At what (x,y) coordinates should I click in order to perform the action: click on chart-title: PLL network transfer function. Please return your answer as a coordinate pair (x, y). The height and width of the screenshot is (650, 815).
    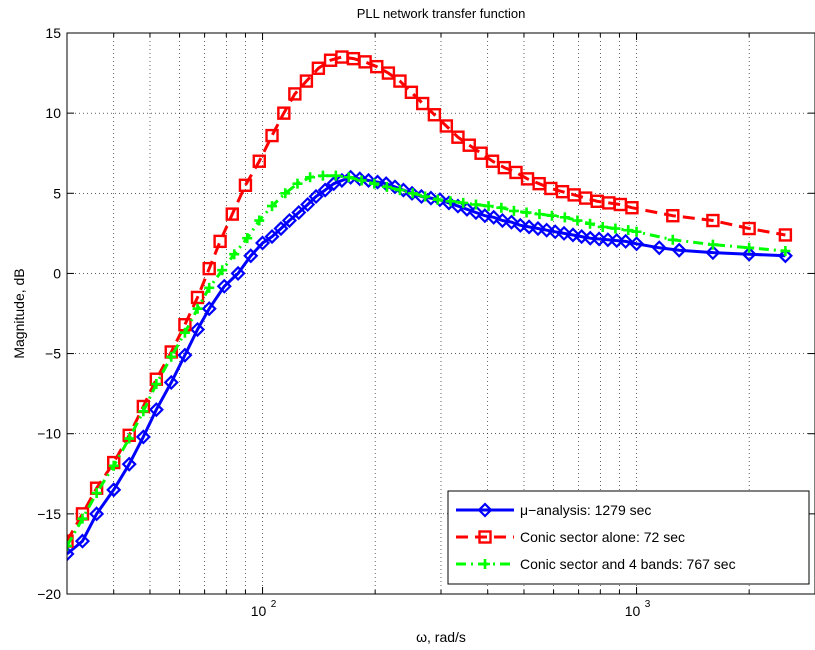
    Looking at the image, I should click on (441, 13).